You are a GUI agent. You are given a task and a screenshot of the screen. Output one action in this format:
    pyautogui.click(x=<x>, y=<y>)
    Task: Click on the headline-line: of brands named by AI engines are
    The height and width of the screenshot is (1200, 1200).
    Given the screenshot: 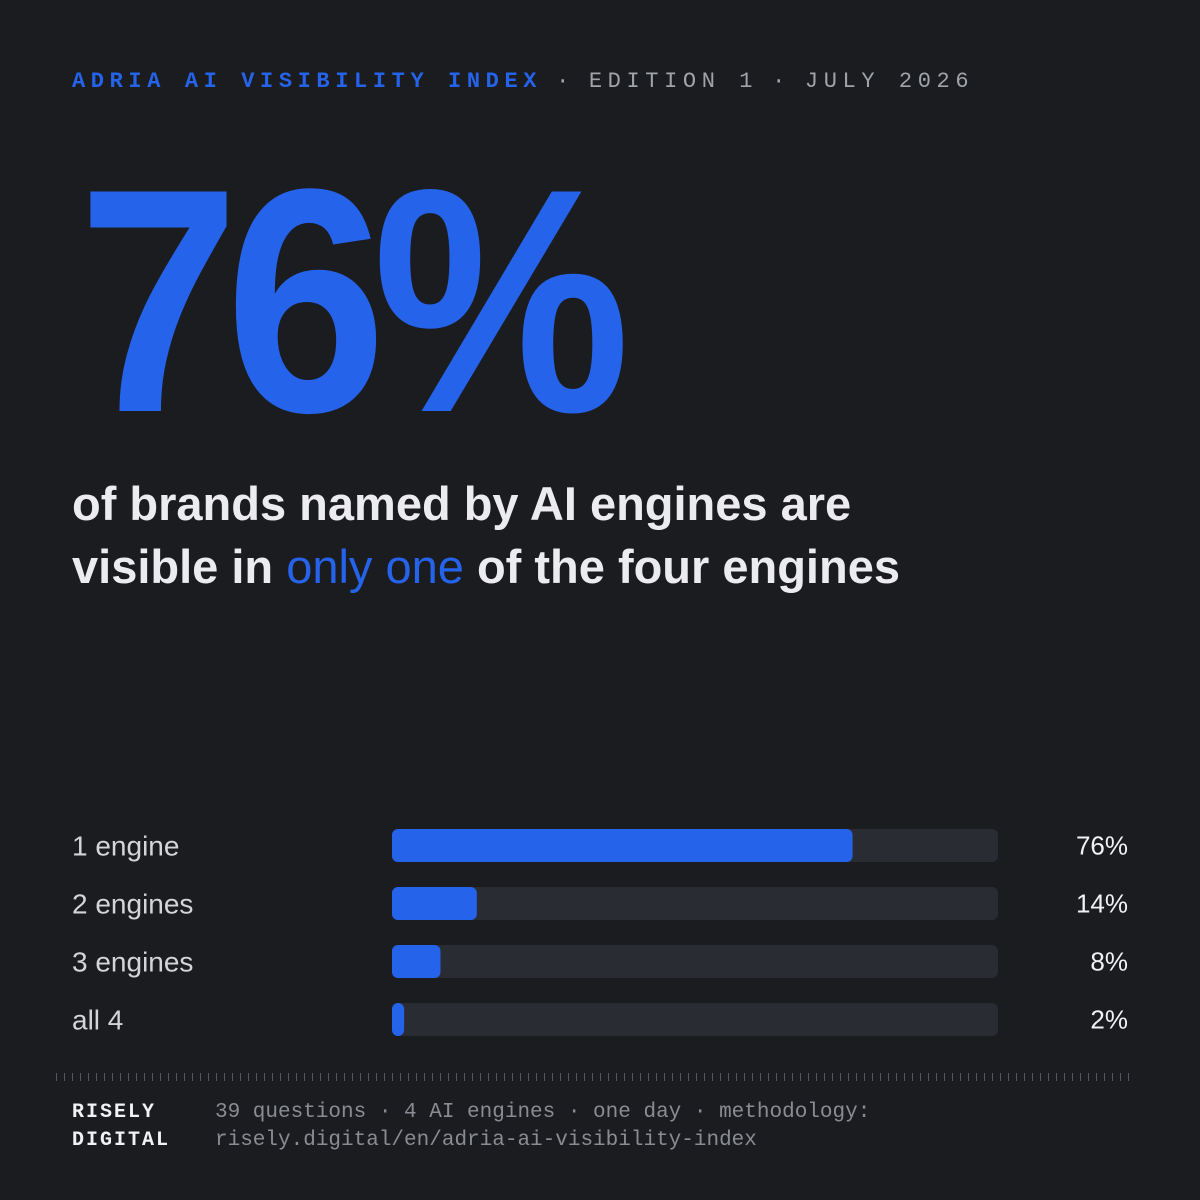 What is the action you would take?
    pyautogui.click(x=461, y=503)
    